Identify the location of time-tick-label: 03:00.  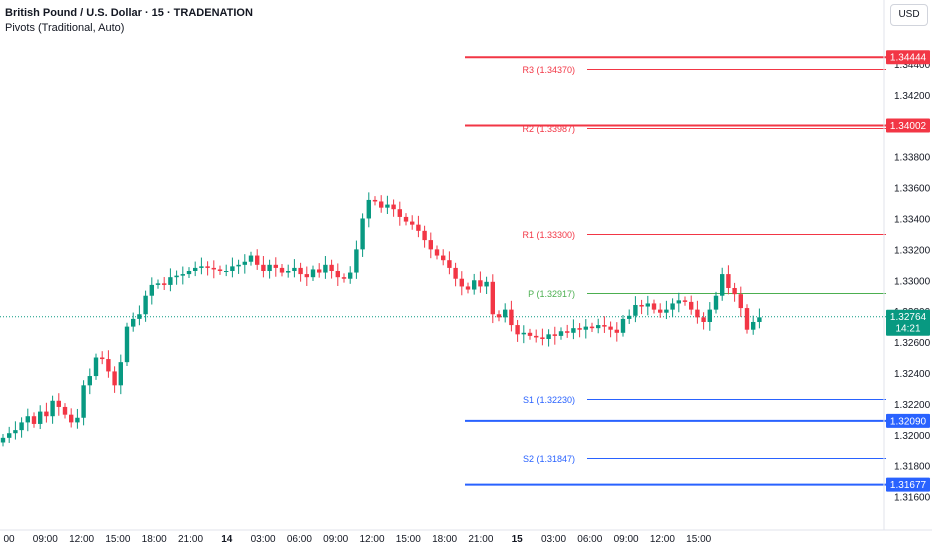
(553, 539).